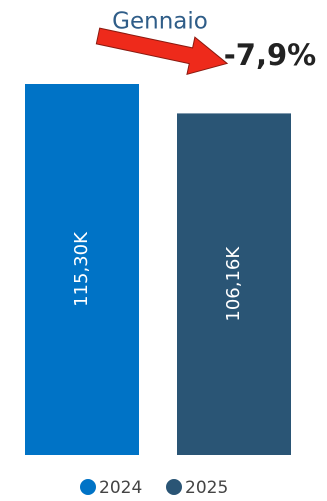 Image resolution: width=327 pixels, height=501 pixels. Describe the element at coordinates (206, 488) in the screenshot. I see `legend-label: 2025` at that location.